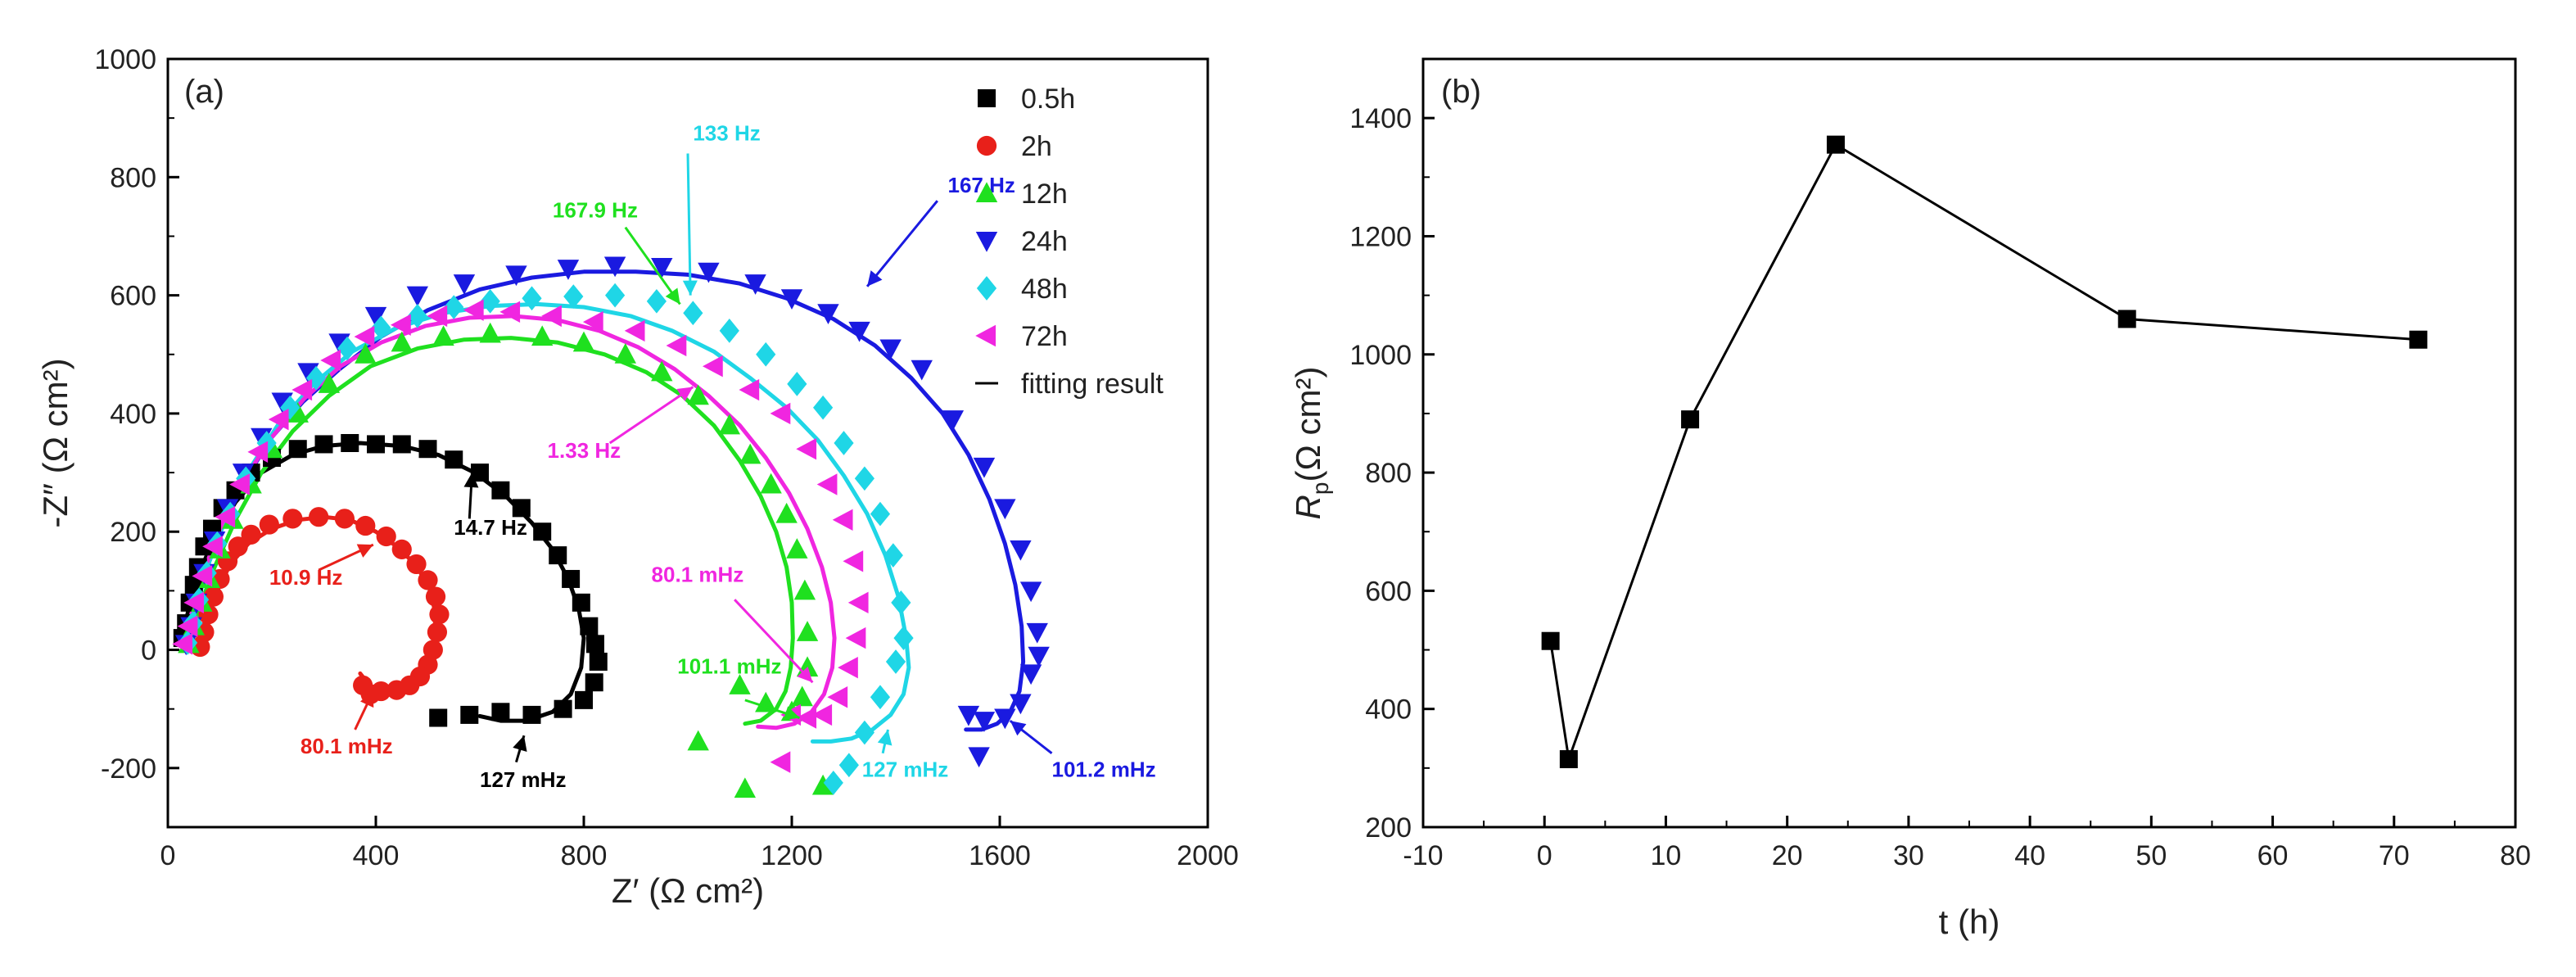 This screenshot has height=977, width=2576. I want to click on panel-b-y-axis-title: Rp(Ω cm²), so click(1311, 443).